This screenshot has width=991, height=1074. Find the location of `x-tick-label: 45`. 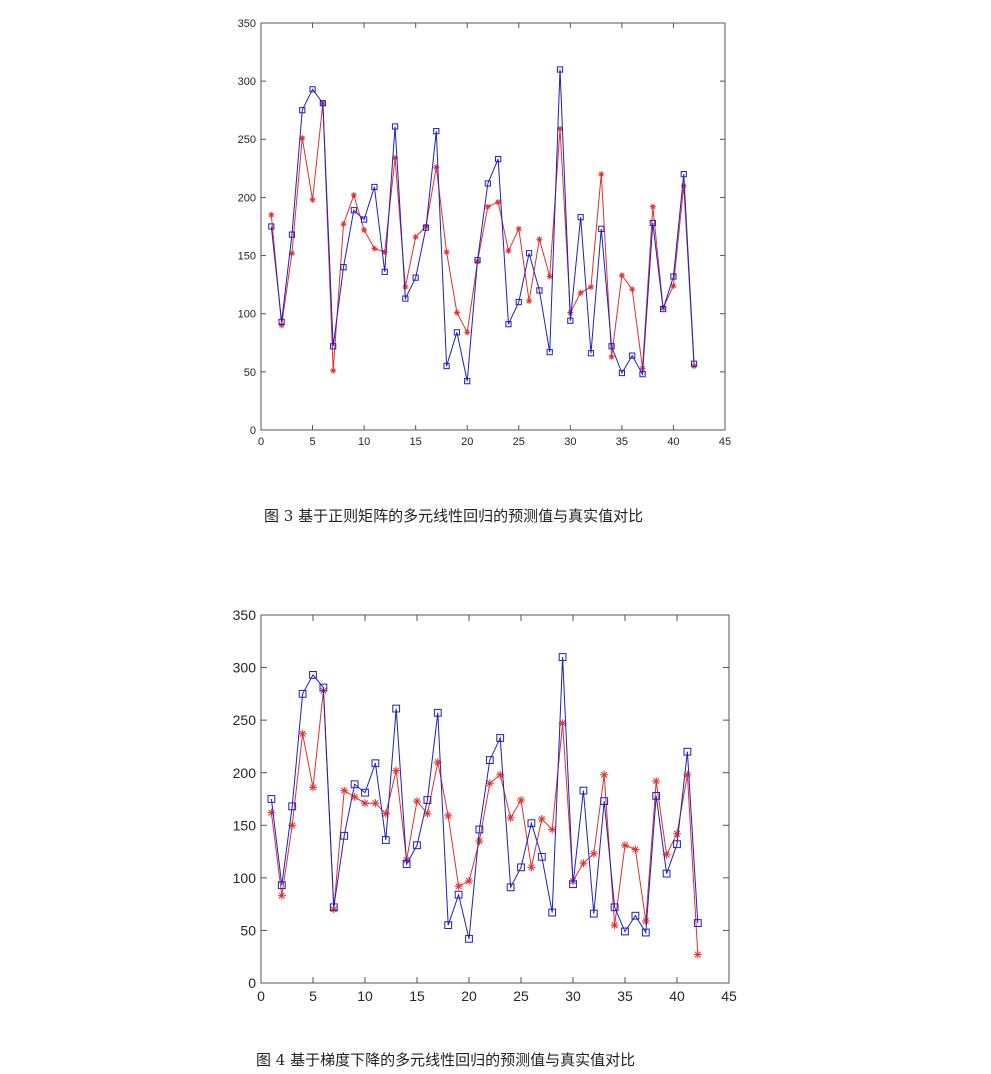

x-tick-label: 45 is located at coordinates (729, 996).